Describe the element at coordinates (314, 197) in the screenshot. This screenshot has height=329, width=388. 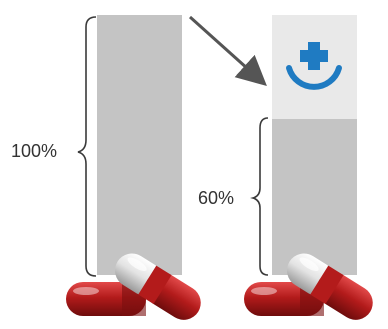
I see `right-reduced-bar` at that location.